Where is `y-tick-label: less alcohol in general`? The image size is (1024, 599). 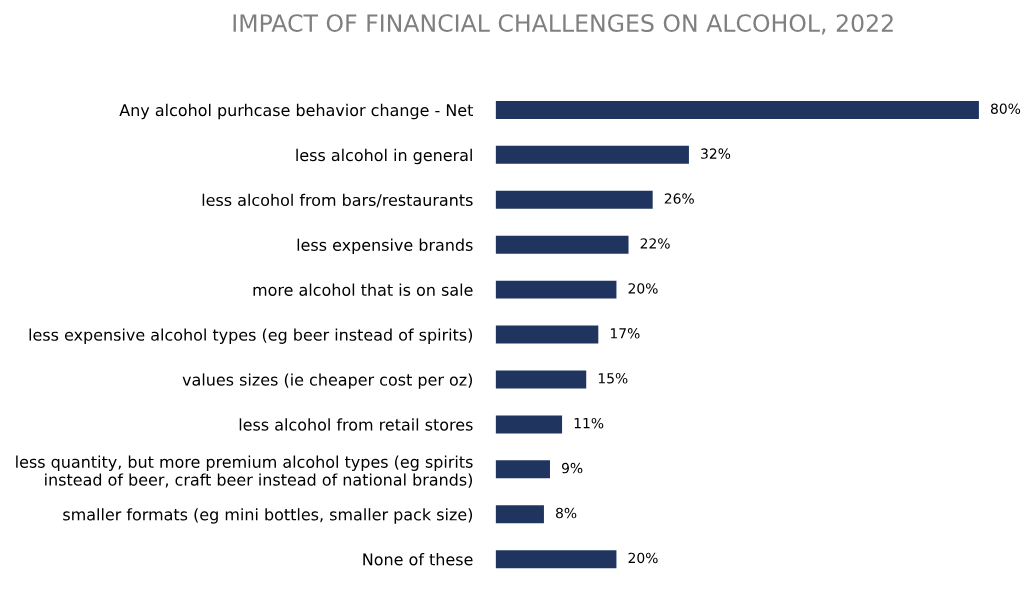 y-tick-label: less alcohol in general is located at coordinates (384, 156).